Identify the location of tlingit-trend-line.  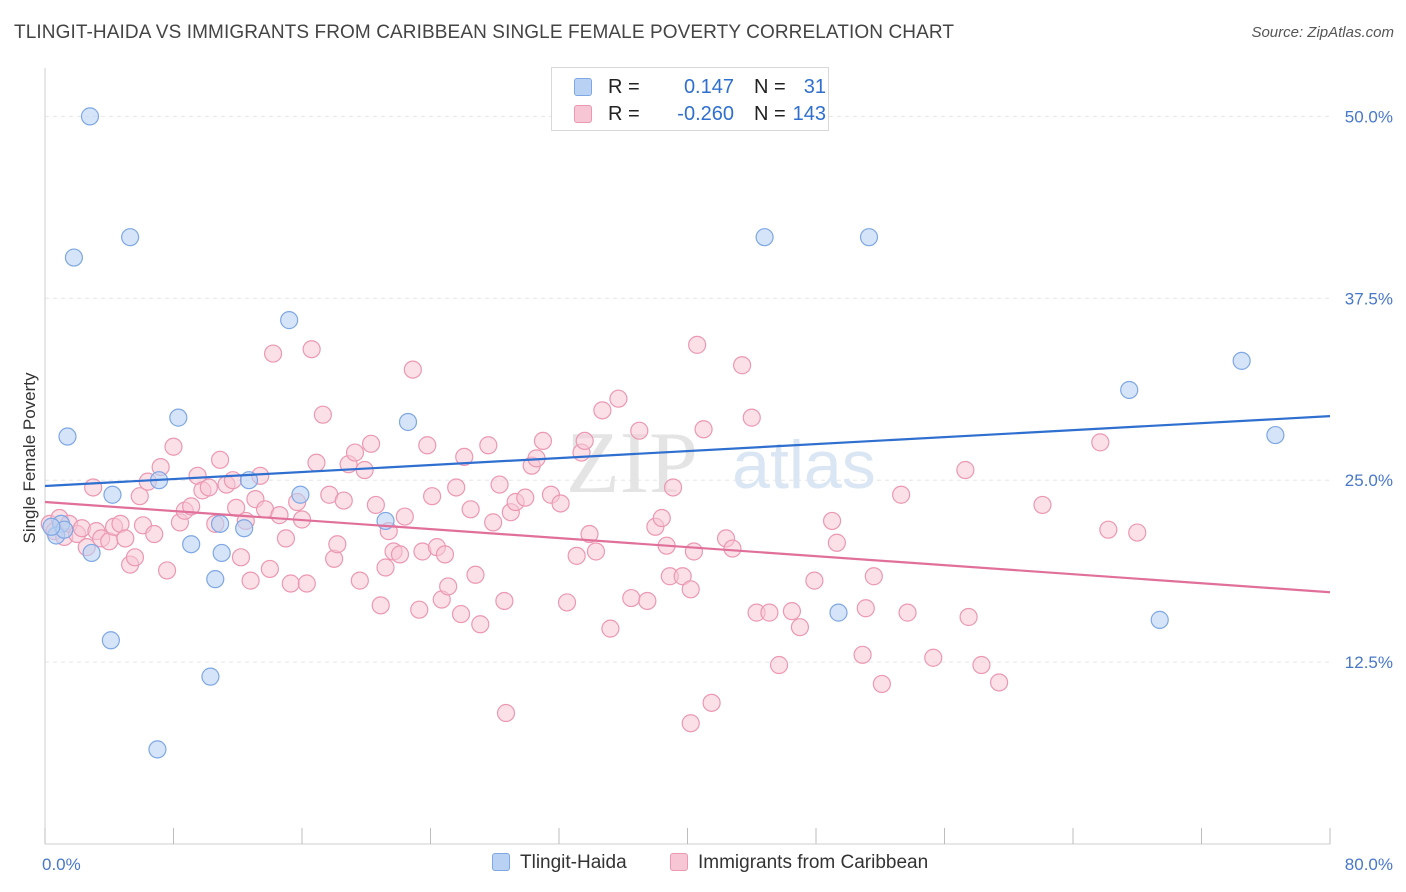
(687, 451).